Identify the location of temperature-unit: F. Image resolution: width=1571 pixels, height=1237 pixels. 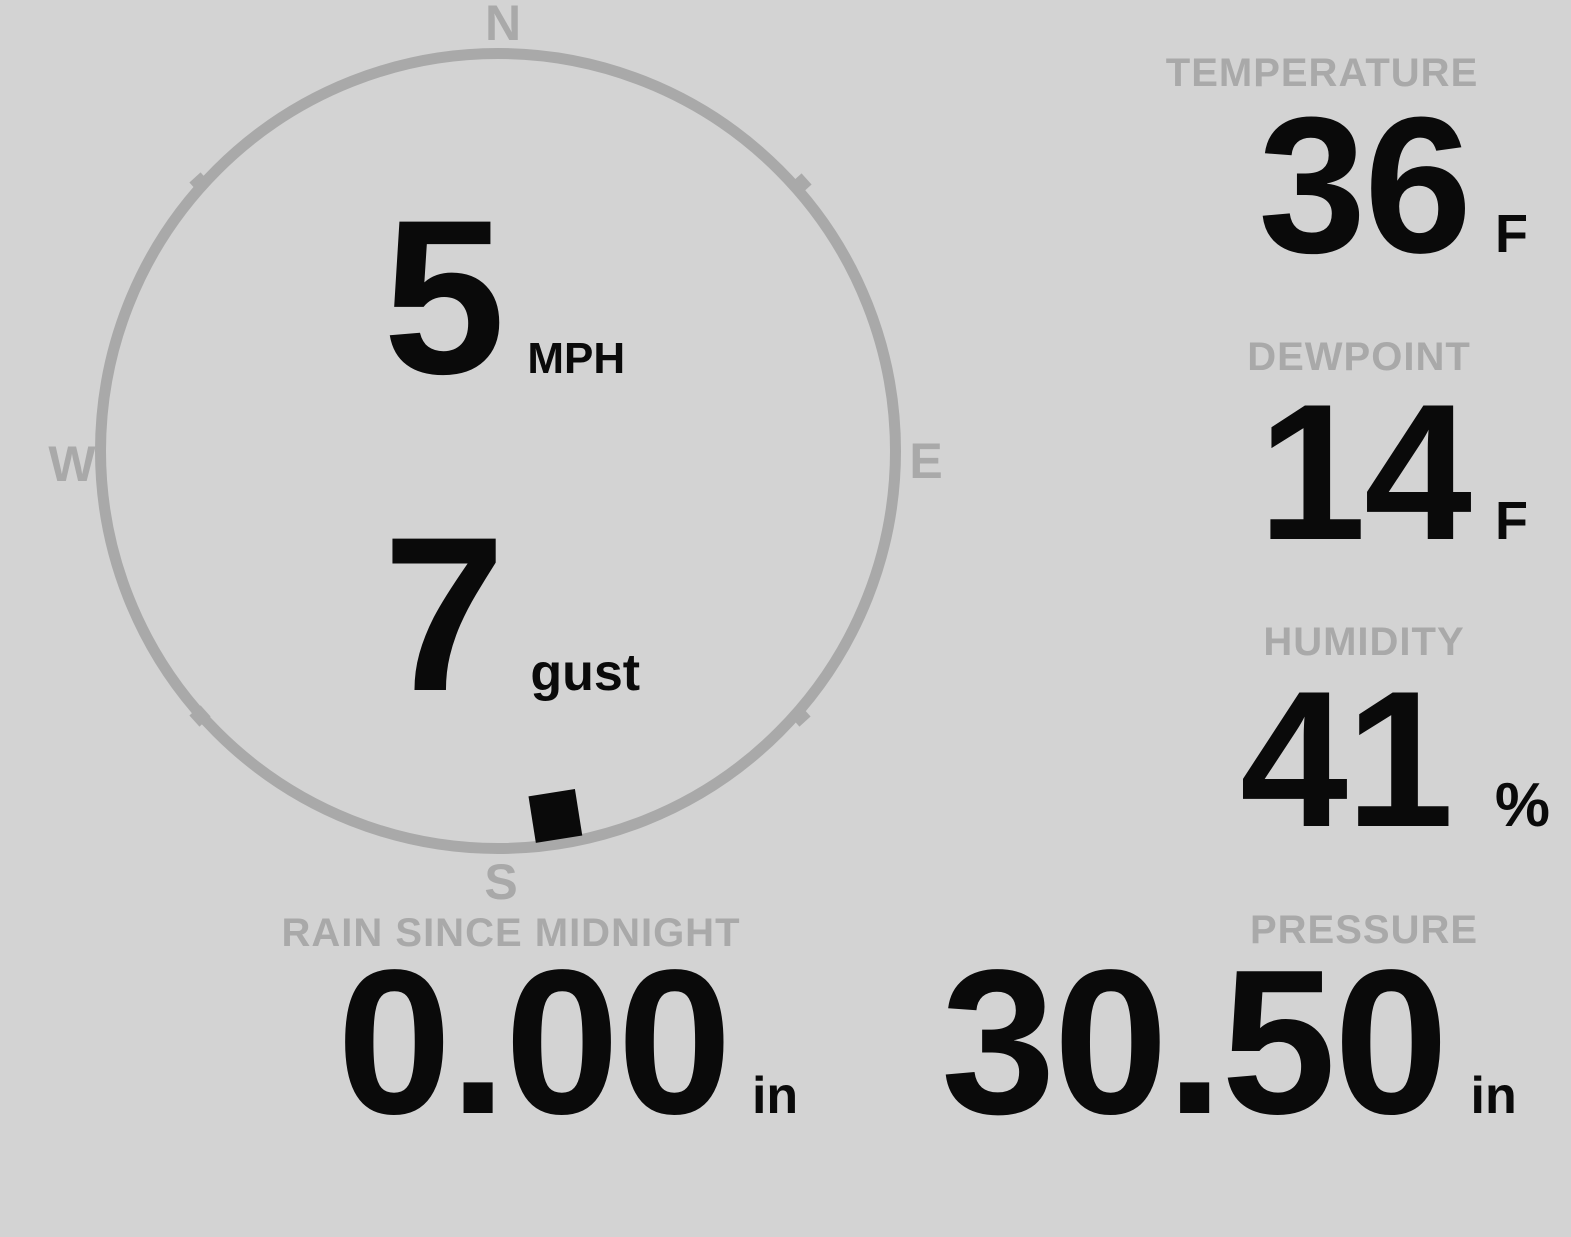
(1511, 234).